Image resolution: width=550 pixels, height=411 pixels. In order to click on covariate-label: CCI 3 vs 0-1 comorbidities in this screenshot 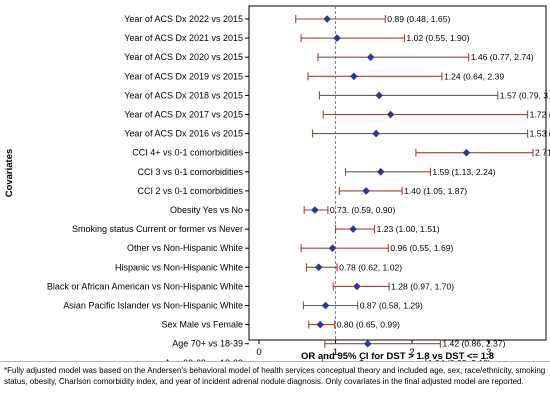, I will do `click(190, 172)`.